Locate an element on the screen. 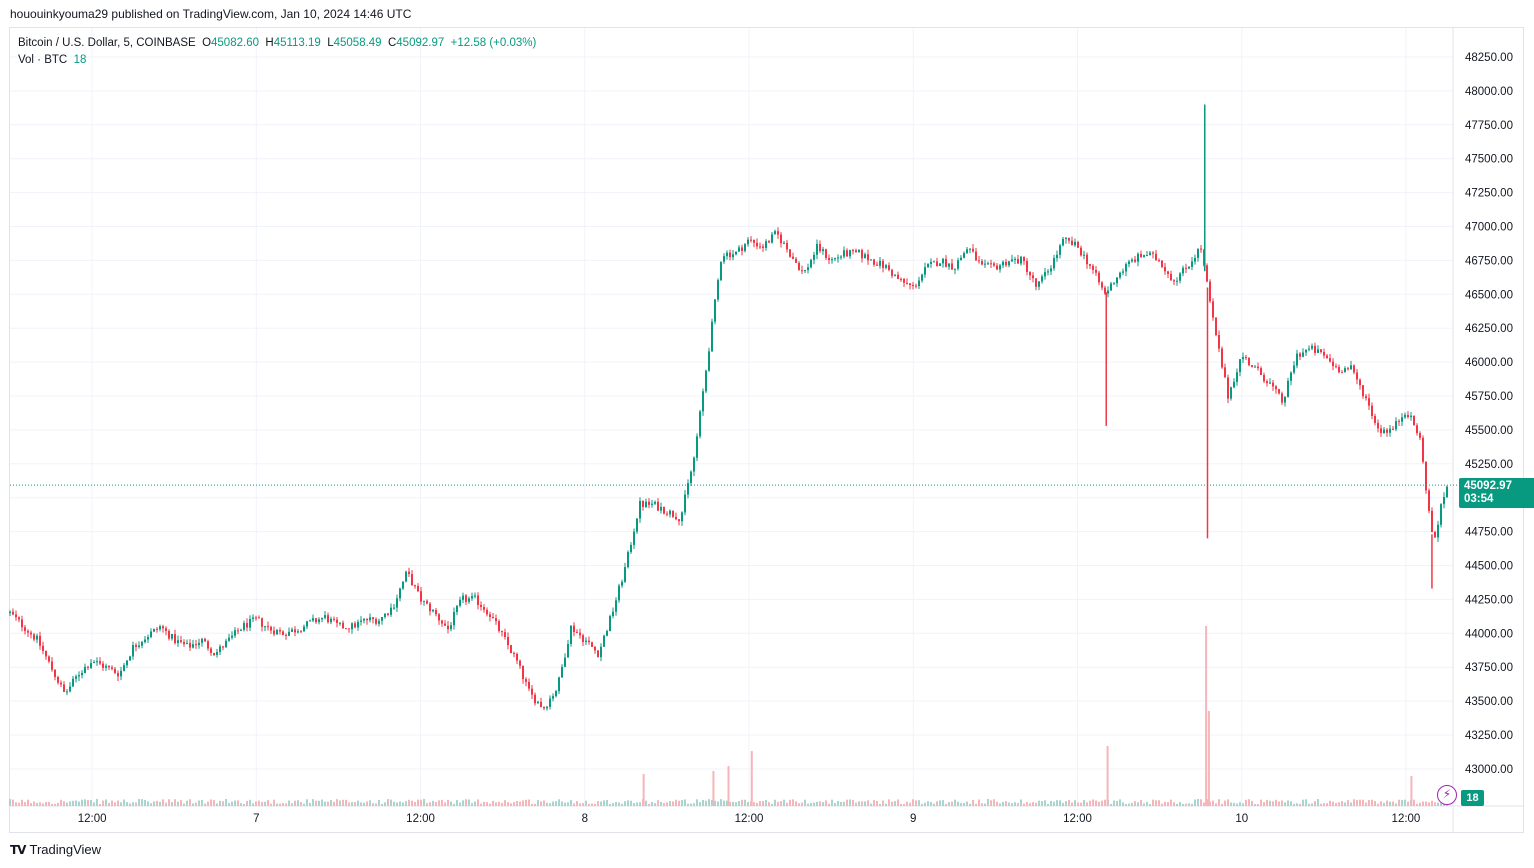 The image size is (1534, 868). time-tick-label: 10 is located at coordinates (1241, 819).